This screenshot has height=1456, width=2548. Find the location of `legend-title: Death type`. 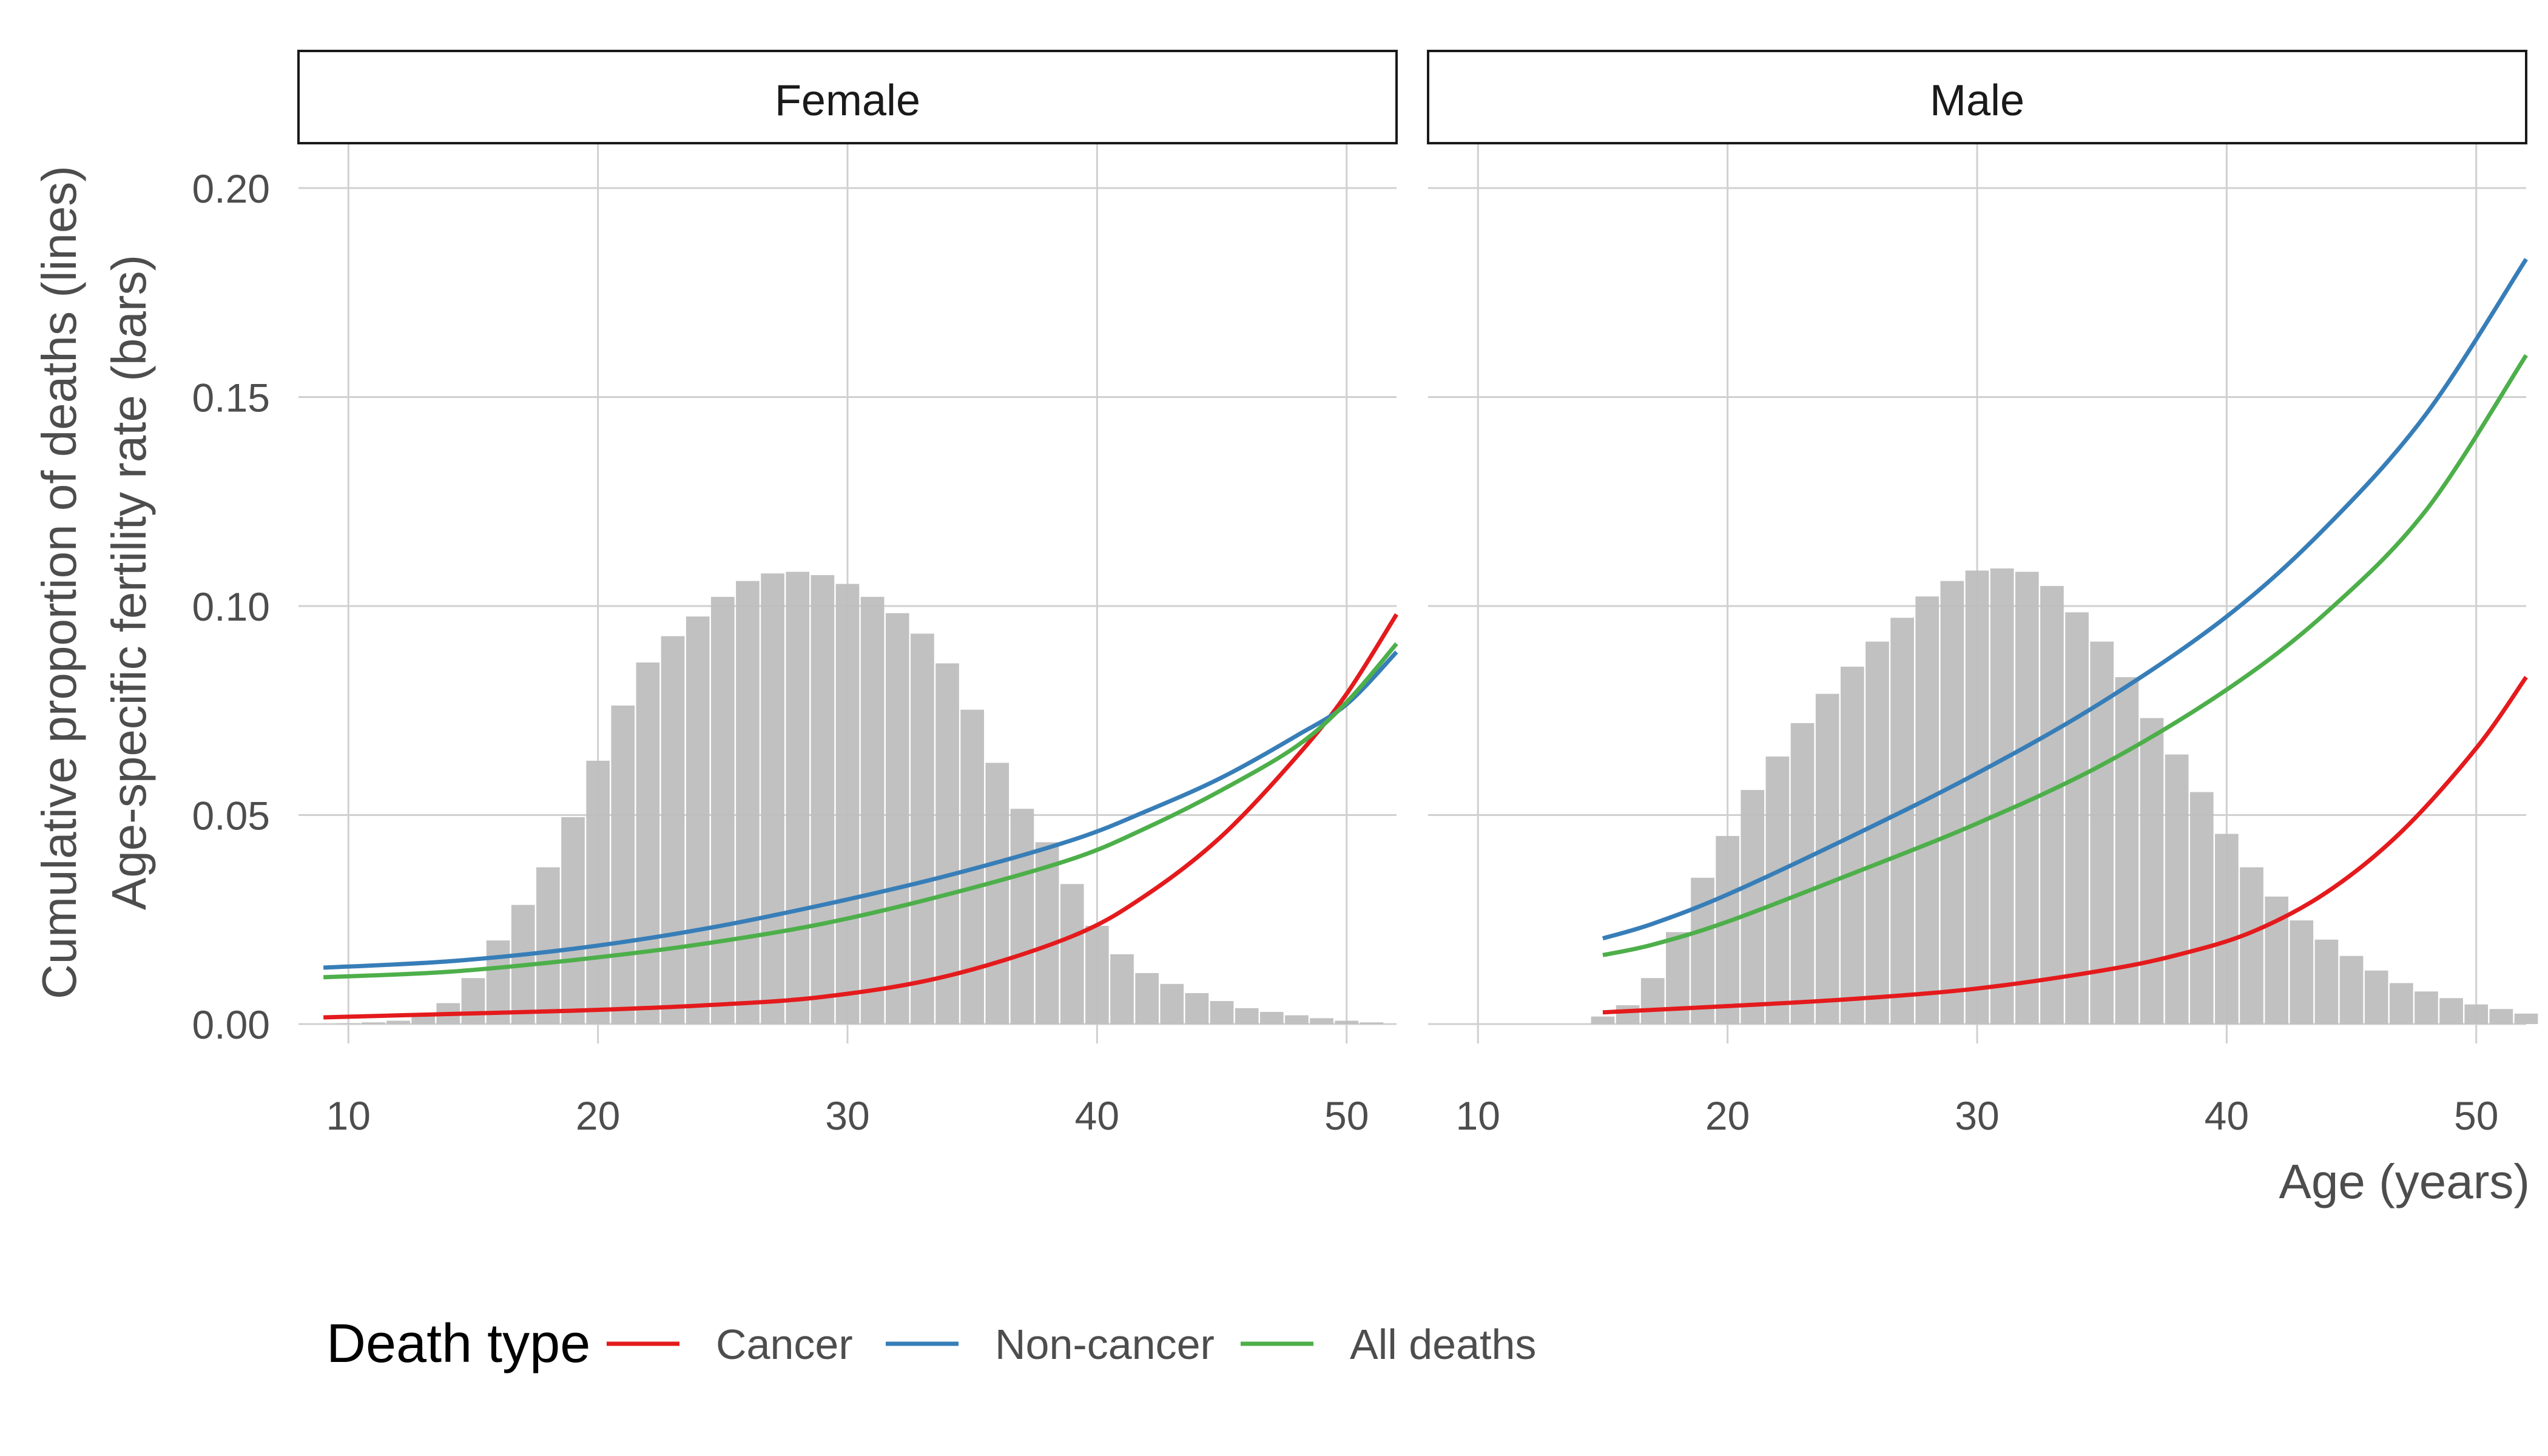

legend-title: Death type is located at coordinates (458, 1343).